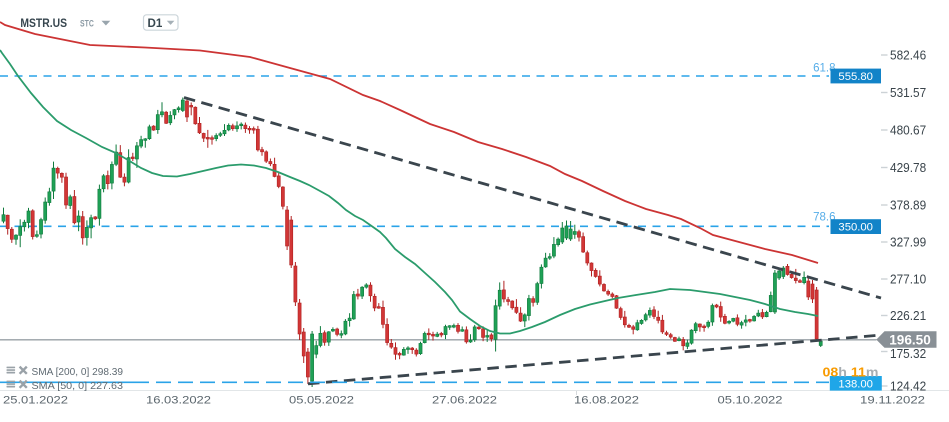  What do you see at coordinates (908, 279) in the screenshot?
I see `svg-text: 277.10` at bounding box center [908, 279].